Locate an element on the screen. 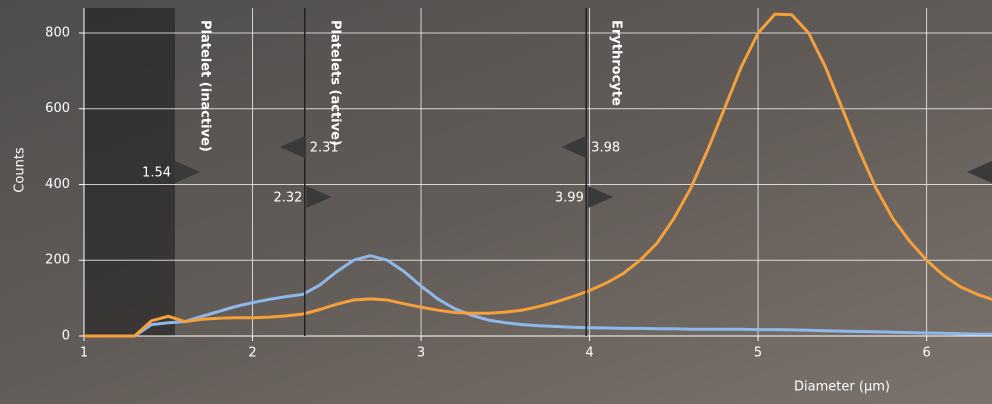  x-tick-label: 6 is located at coordinates (926, 353).